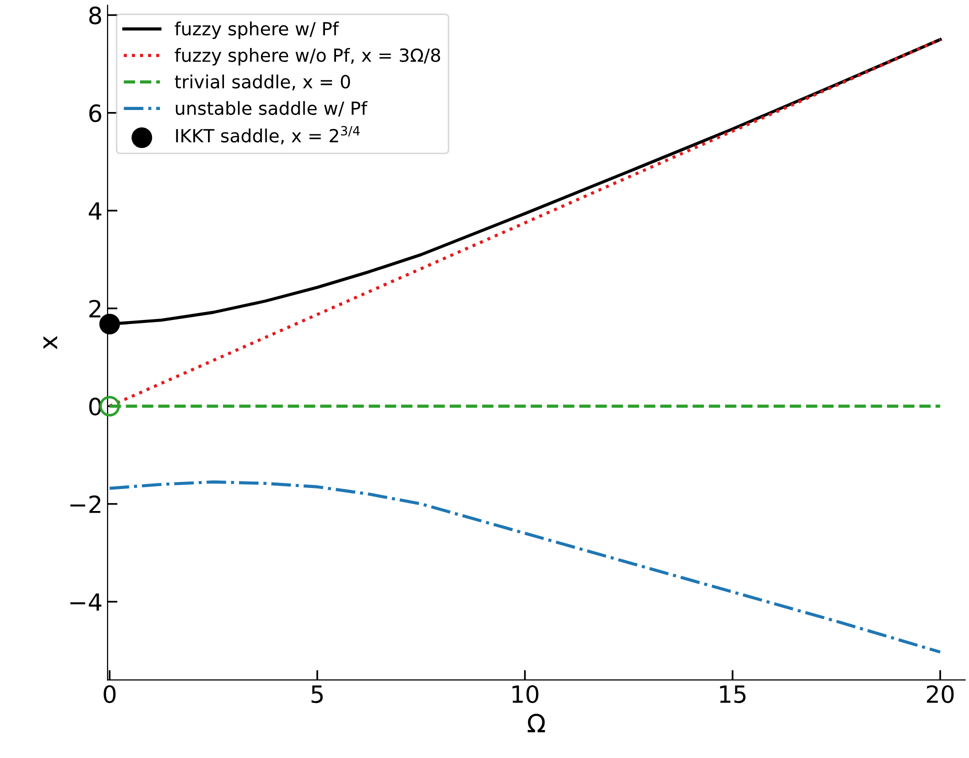 Image resolution: width=969 pixels, height=758 pixels. Describe the element at coordinates (525, 694) in the screenshot. I see `x-tick-label: 10` at that location.